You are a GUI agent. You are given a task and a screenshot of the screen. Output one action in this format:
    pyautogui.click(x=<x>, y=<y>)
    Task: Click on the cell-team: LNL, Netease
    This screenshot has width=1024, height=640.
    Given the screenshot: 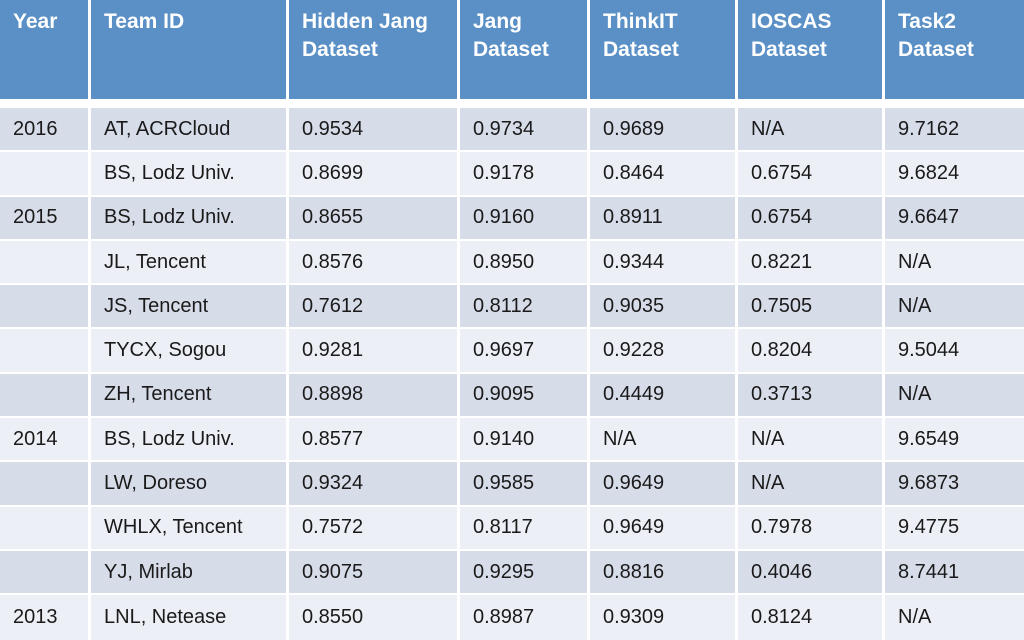 What is the action you would take?
    pyautogui.click(x=190, y=617)
    